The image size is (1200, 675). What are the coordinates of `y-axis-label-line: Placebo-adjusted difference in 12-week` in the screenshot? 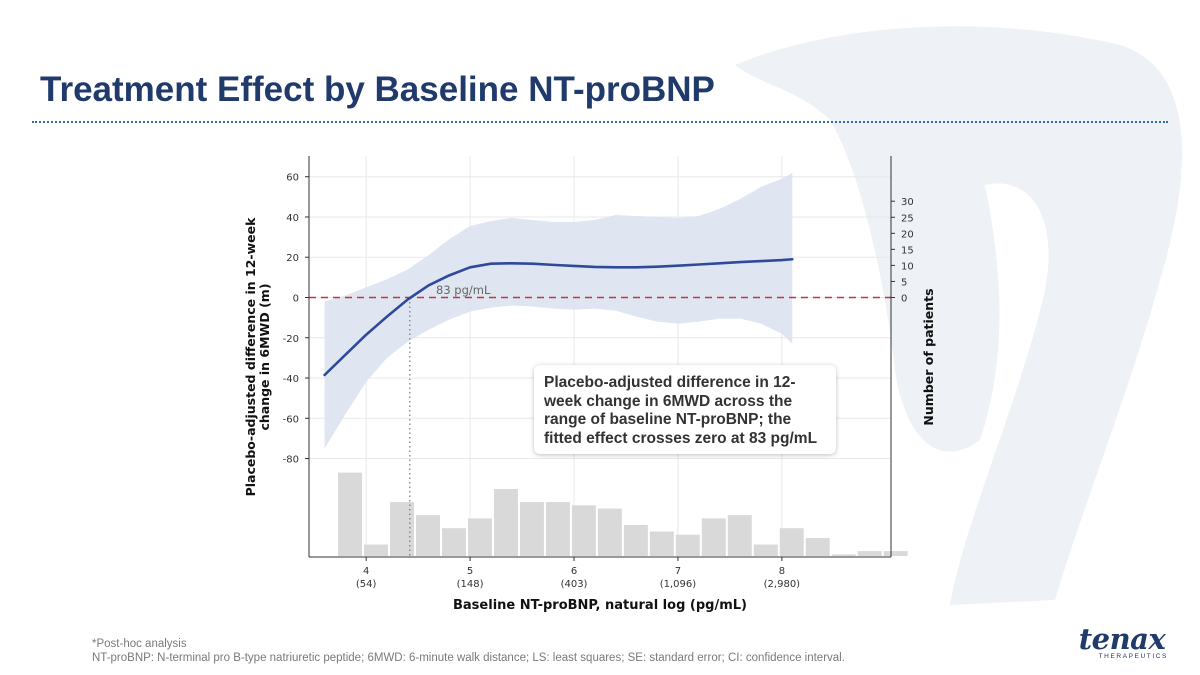 It's located at (250, 356).